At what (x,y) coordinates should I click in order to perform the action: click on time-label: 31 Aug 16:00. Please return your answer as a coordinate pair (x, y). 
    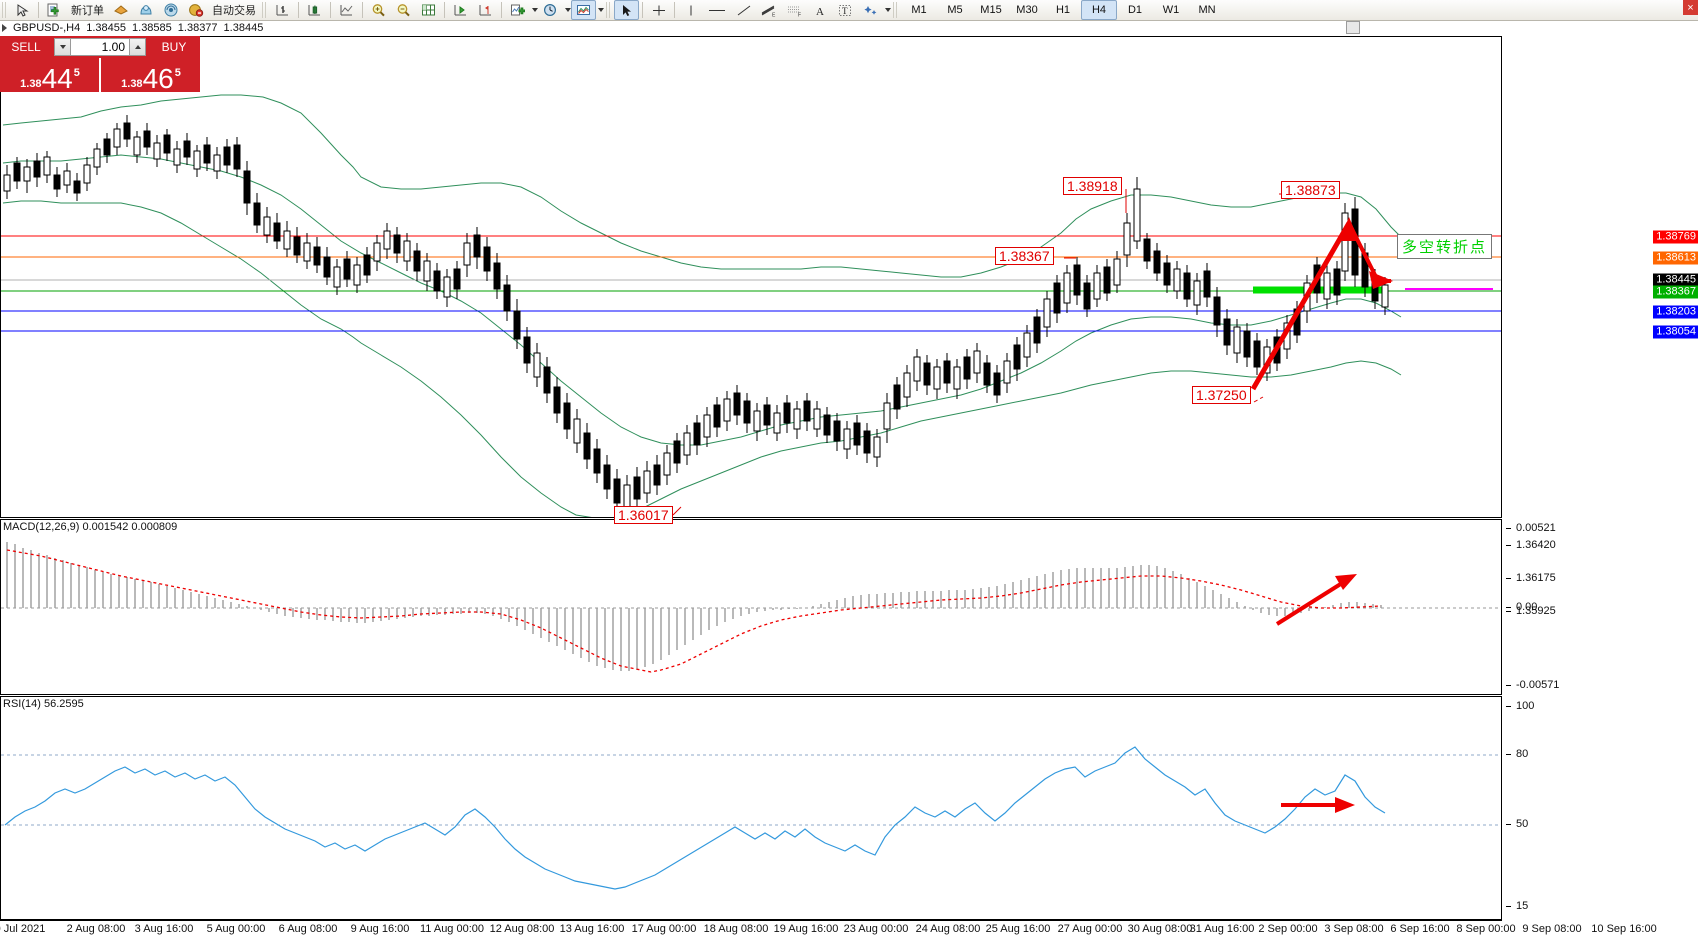
    Looking at the image, I should click on (1222, 929).